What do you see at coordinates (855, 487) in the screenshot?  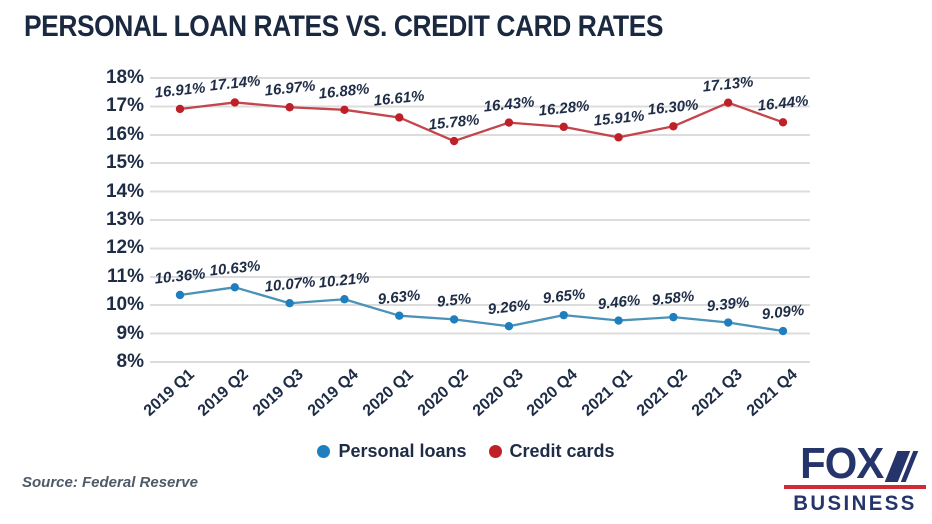 I see `fox-logo-red-underline` at bounding box center [855, 487].